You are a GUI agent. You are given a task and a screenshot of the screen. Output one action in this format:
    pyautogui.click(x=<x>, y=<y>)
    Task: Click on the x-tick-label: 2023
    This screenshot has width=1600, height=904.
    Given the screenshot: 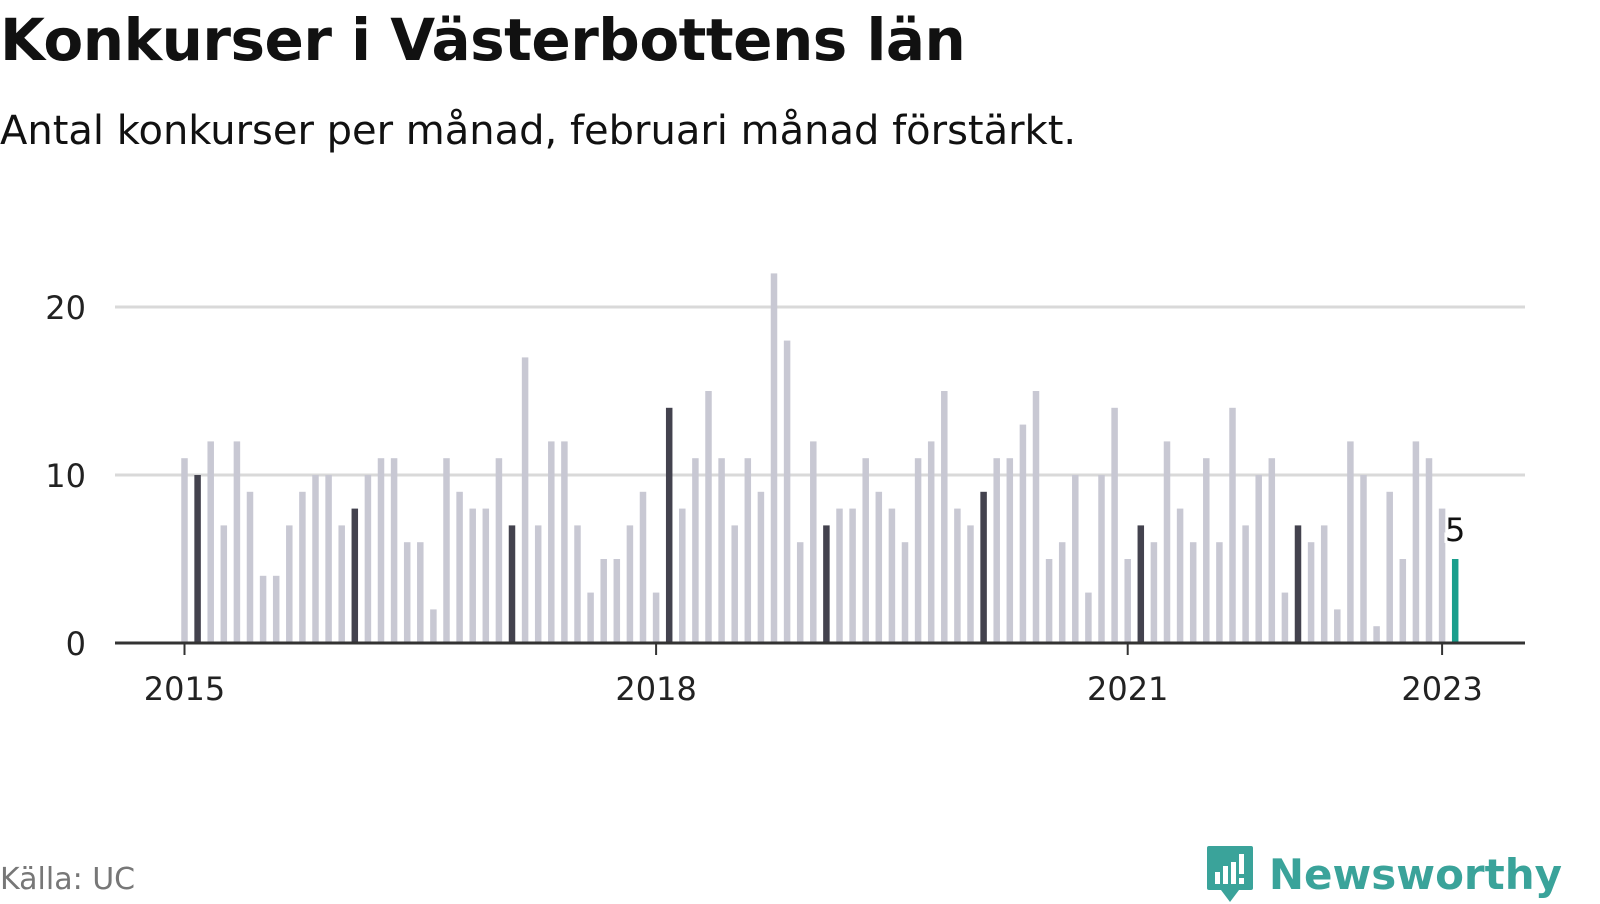 What is the action you would take?
    pyautogui.click(x=1441, y=689)
    